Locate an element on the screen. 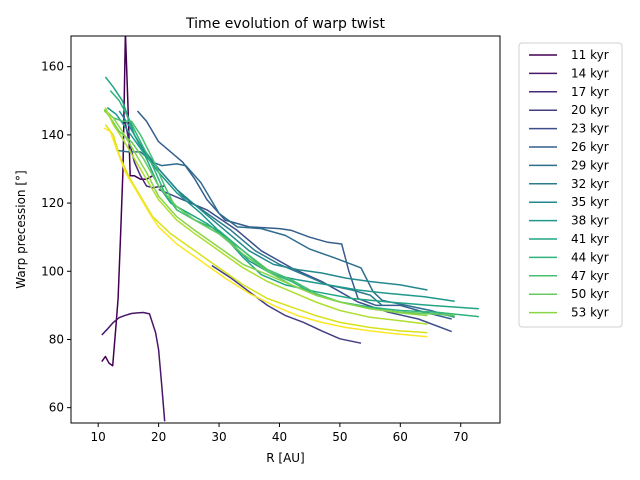 The height and width of the screenshot is (480, 640). y-tick-label: 120 is located at coordinates (52, 203).